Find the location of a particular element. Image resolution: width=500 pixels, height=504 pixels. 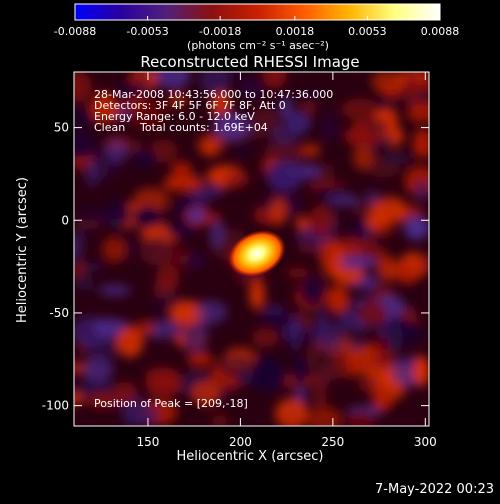

annotation-time: 28-Mar-2008 10:43:56.000 to 10:47:36.000 is located at coordinates (213, 94).